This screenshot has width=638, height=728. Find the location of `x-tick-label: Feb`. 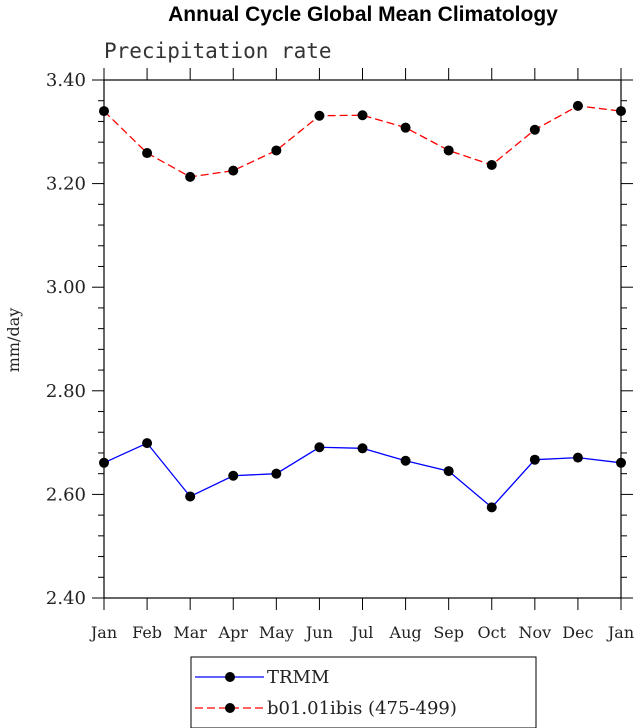

x-tick-label: Feb is located at coordinates (147, 632).